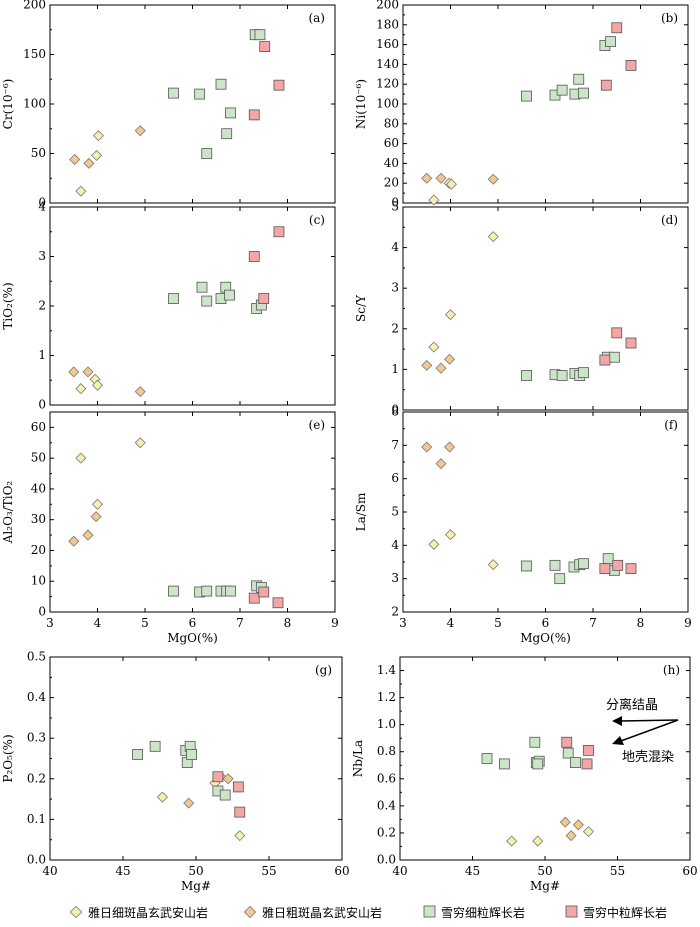  What do you see at coordinates (317, 220) in the screenshot?
I see `panel-tag: (c)` at bounding box center [317, 220].